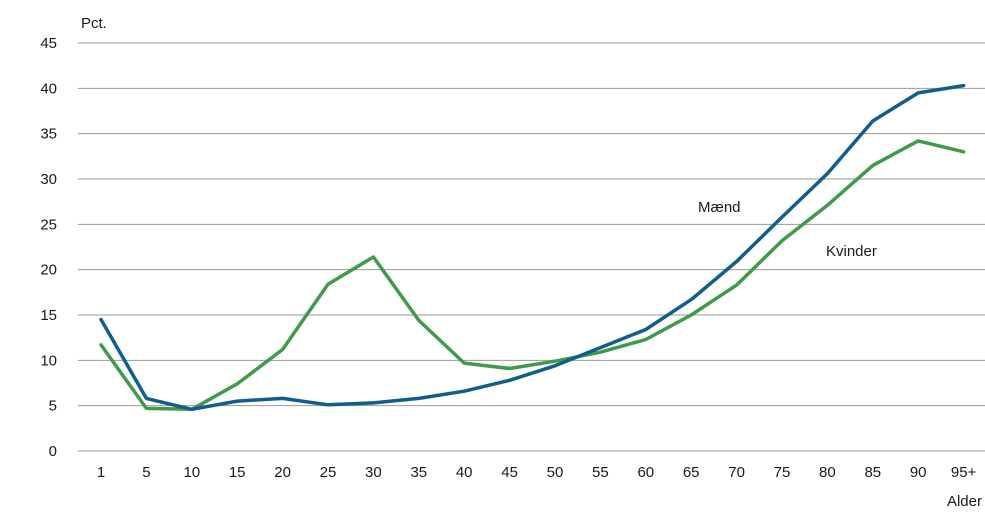  Describe the element at coordinates (282, 472) in the screenshot. I see `x-tick-label: 20` at that location.